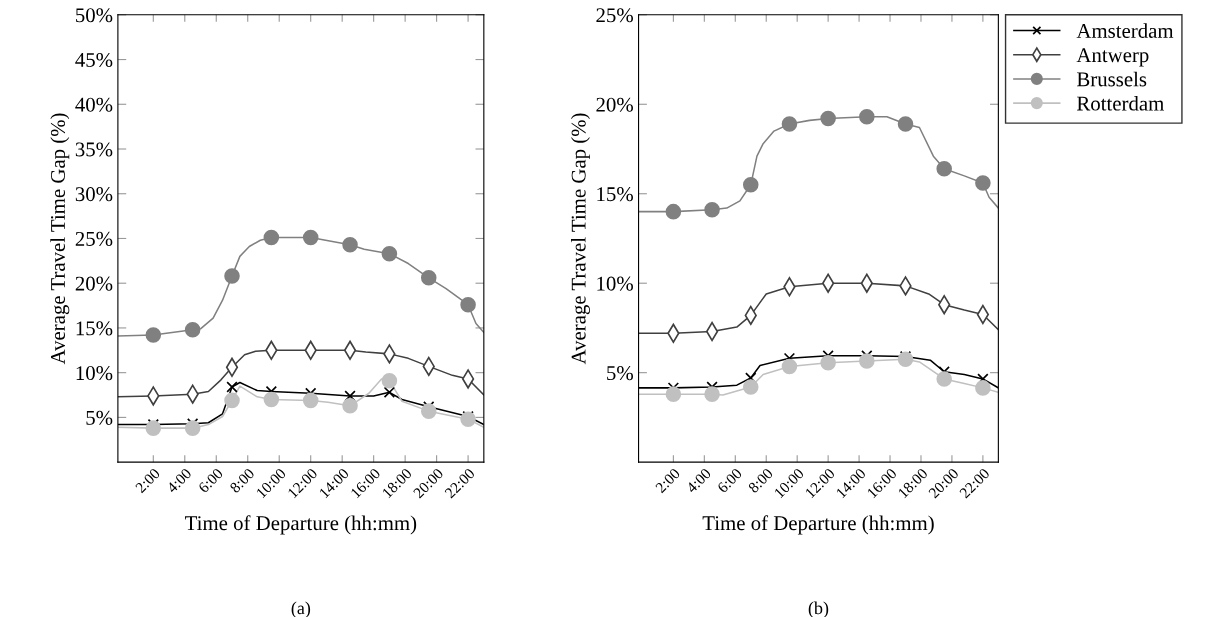 The width and height of the screenshot is (1228, 617). What do you see at coordinates (1125, 30) in the screenshot?
I see `legend-label: Amsterdam` at bounding box center [1125, 30].